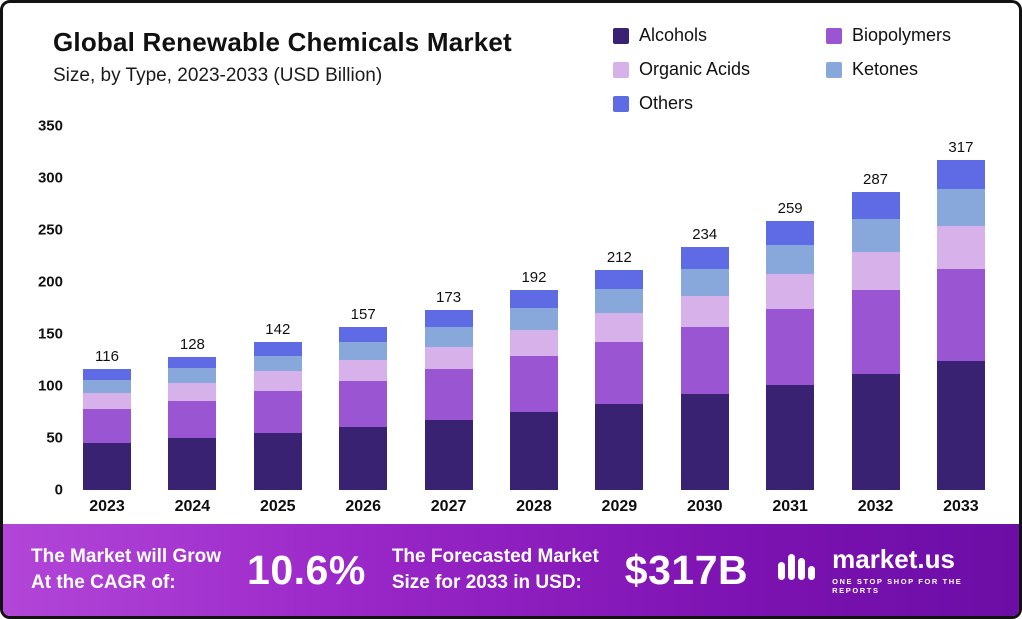 This screenshot has width=1022, height=619. I want to click on legend-item-alcohols: Alcohols, so click(710, 35).